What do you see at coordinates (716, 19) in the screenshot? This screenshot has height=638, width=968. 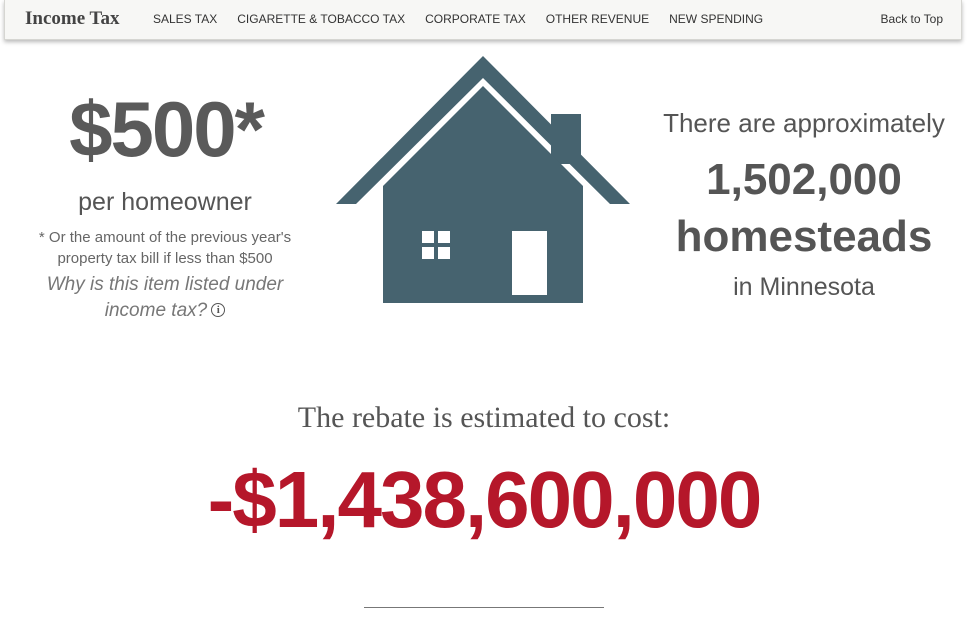 I see `nav-new-spending: NEW SPENDING` at bounding box center [716, 19].